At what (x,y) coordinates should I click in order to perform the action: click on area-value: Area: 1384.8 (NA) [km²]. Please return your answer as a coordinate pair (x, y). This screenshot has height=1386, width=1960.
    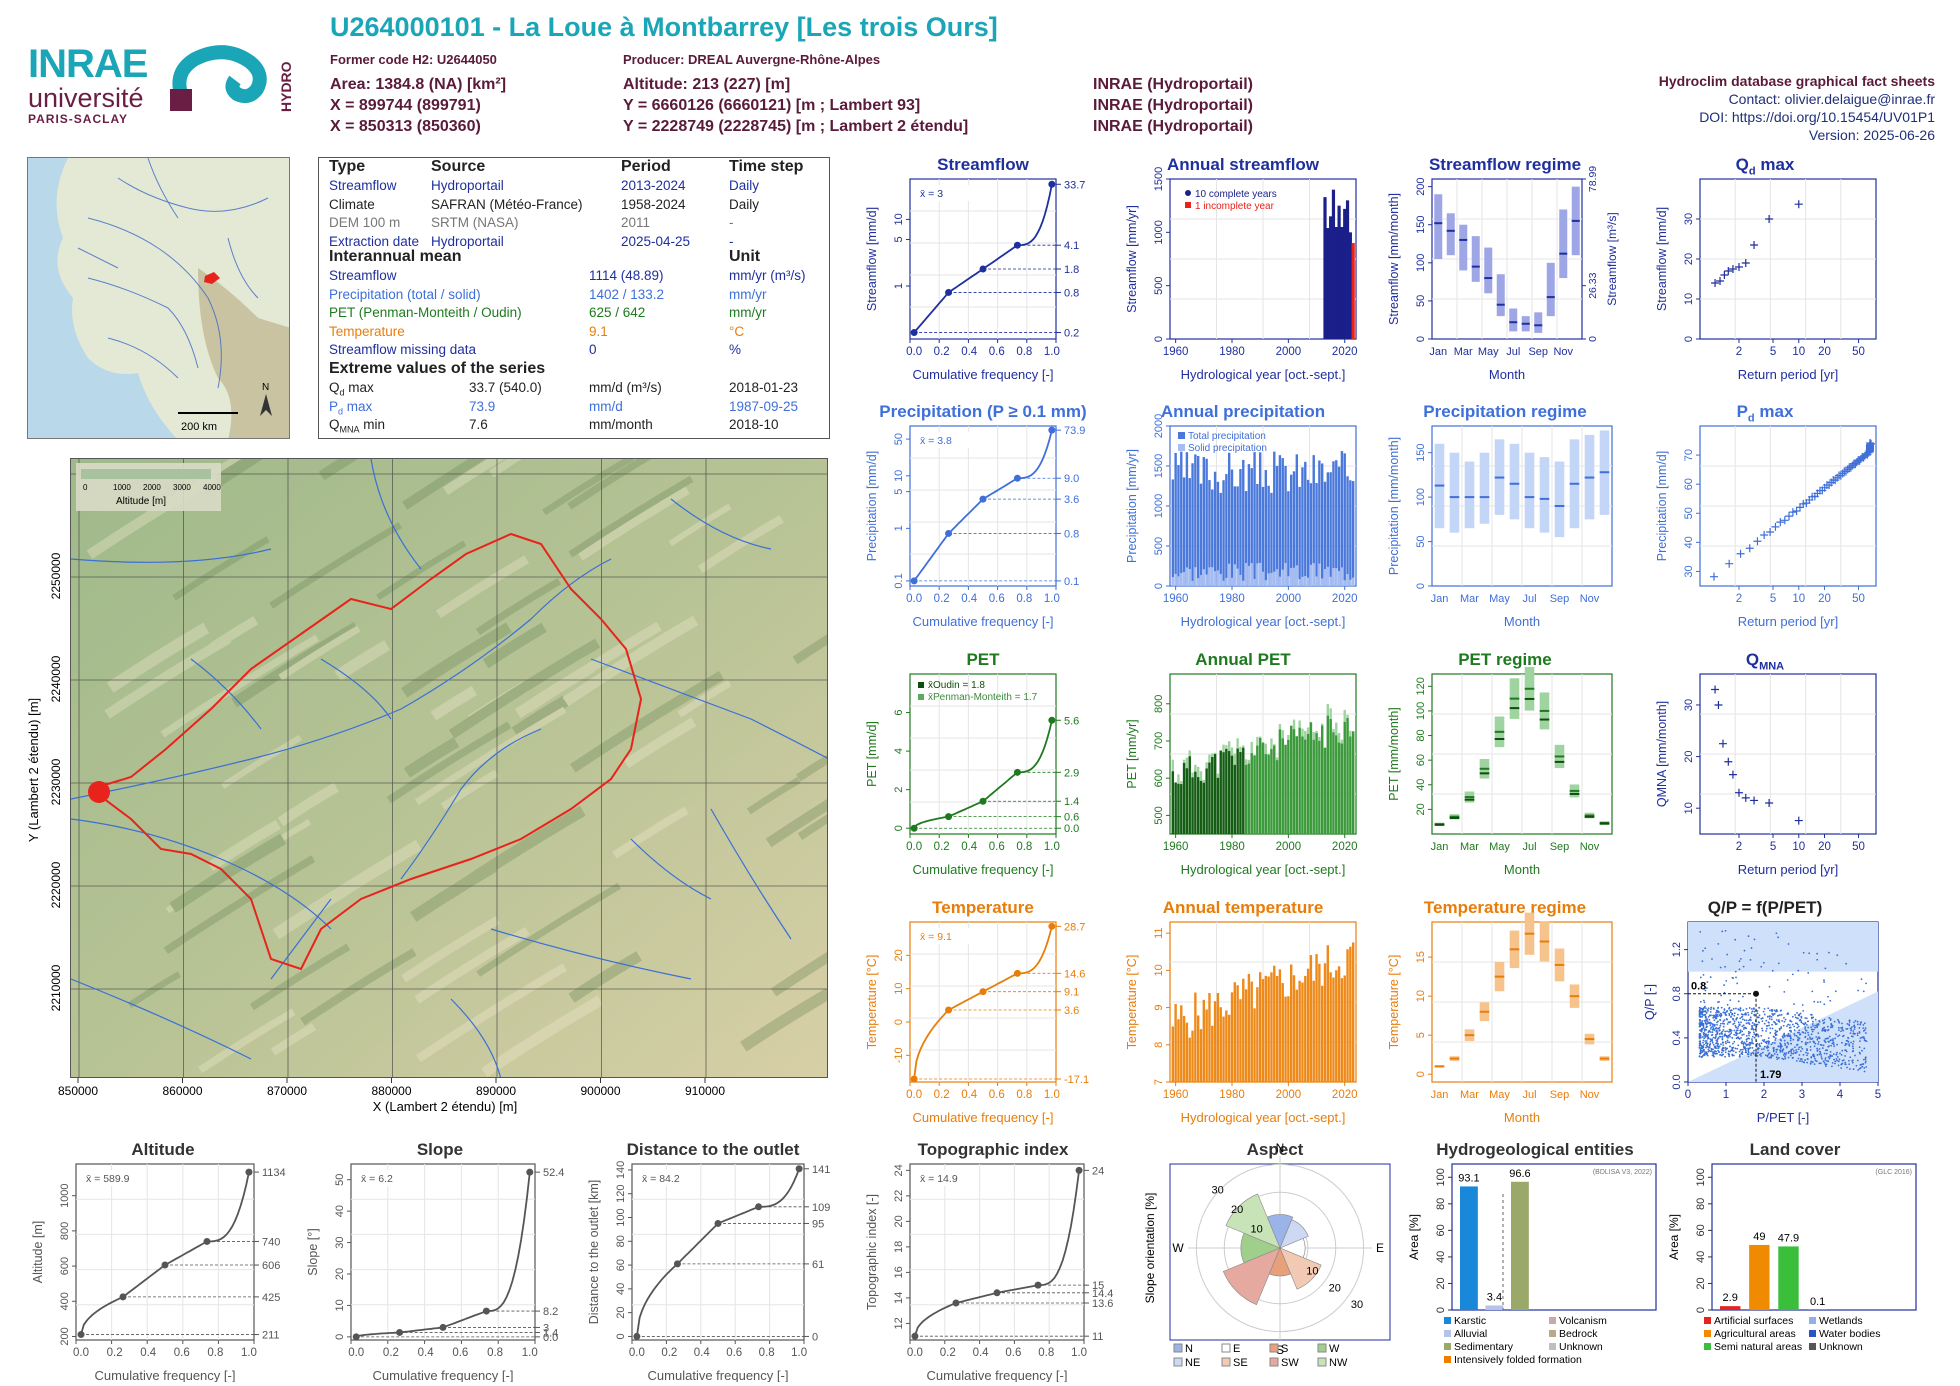
    Looking at the image, I should click on (418, 84).